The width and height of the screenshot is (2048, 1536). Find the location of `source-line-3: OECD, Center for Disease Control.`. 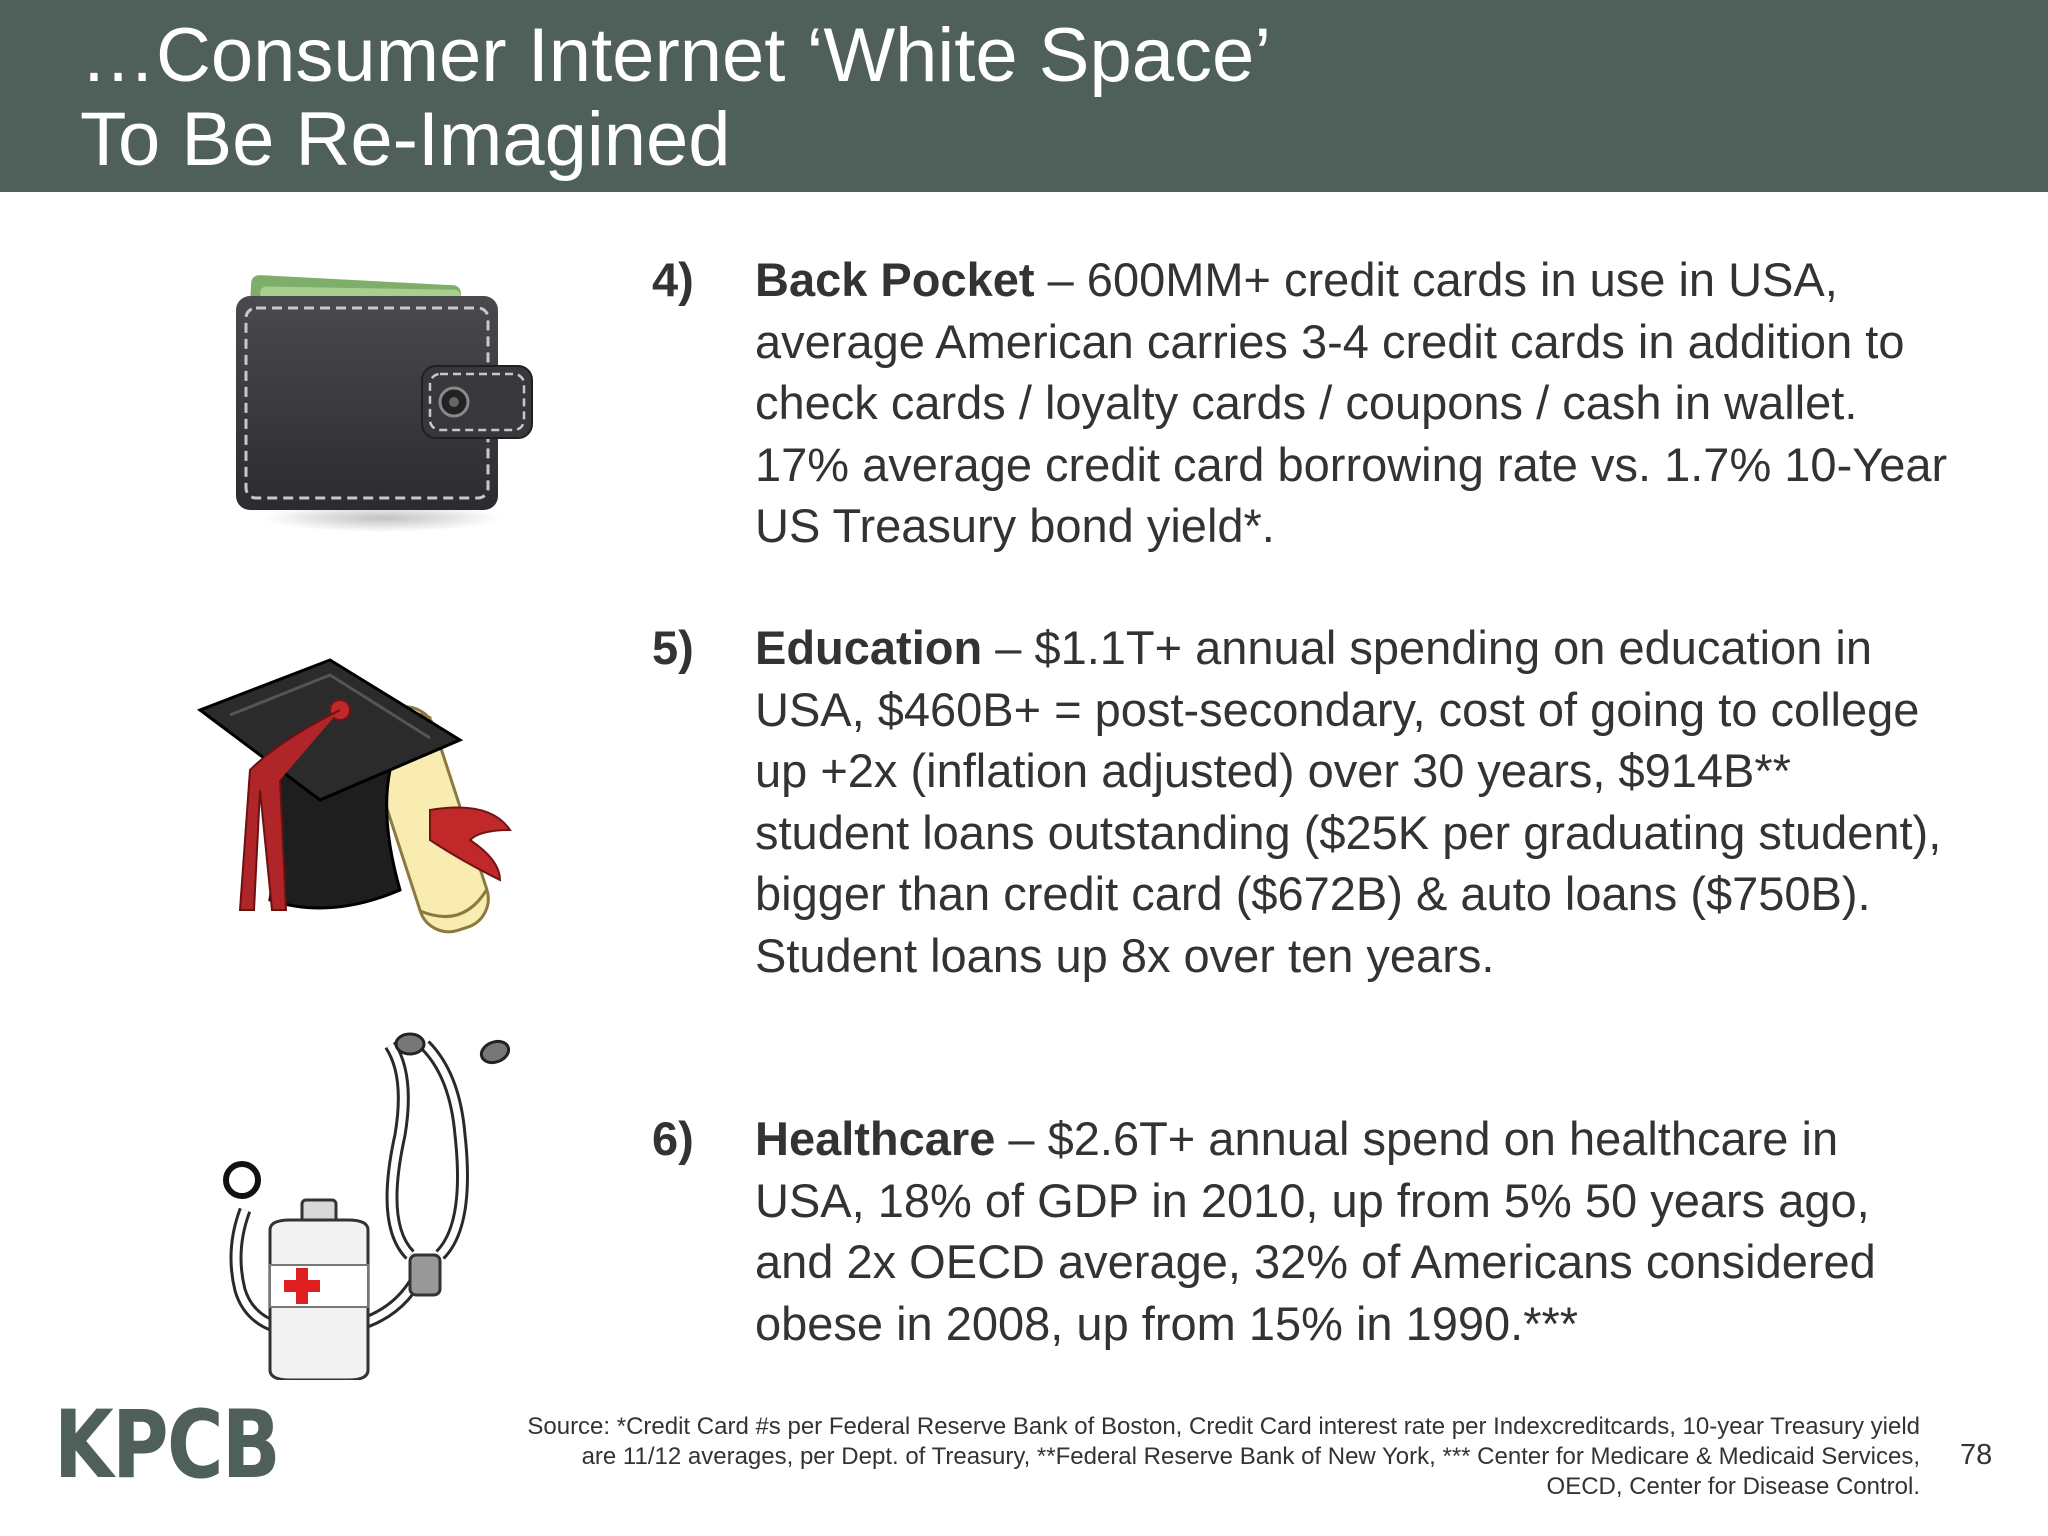

source-line-3: OECD, Center for Disease Control. is located at coordinates (1733, 1486).